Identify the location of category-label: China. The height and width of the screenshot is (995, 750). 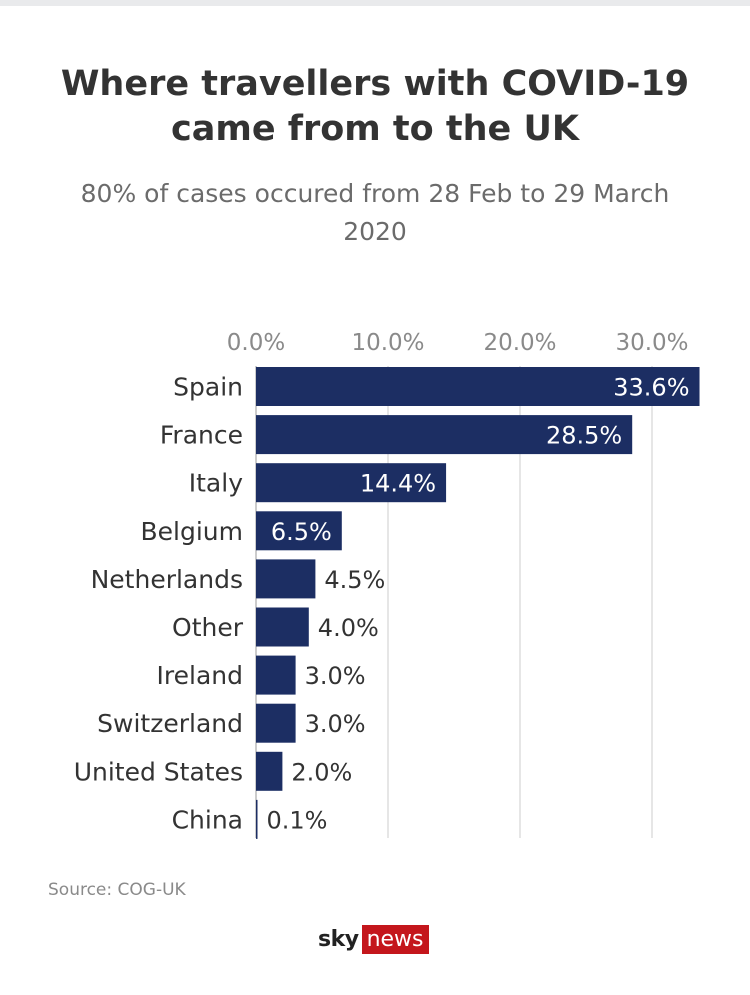
(207, 819).